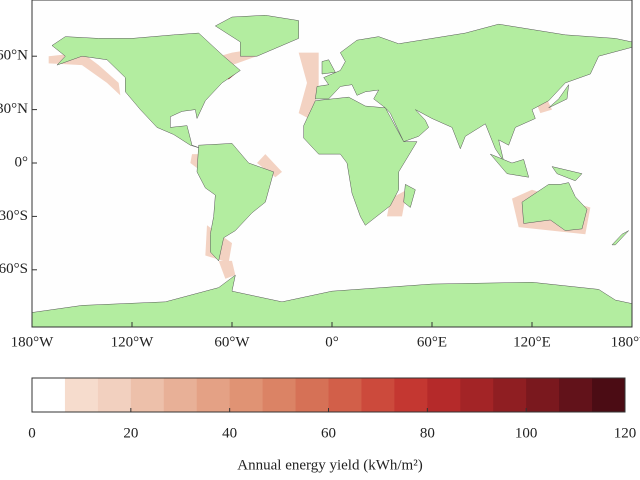 The image size is (640, 480). I want to click on y-tick-label: 60°S, so click(14, 269).